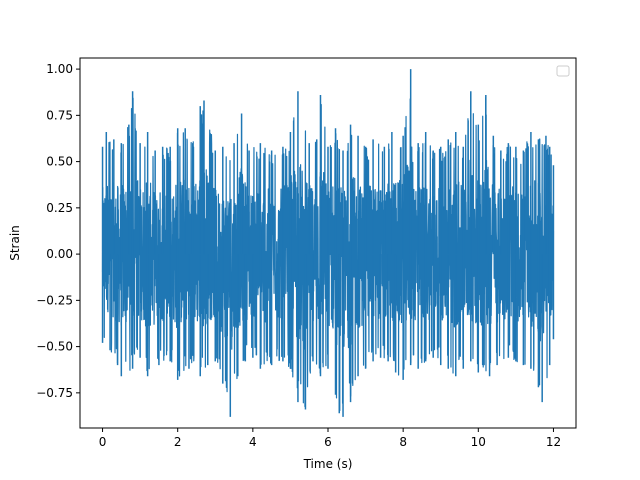 The height and width of the screenshot is (480, 640). Describe the element at coordinates (328, 464) in the screenshot. I see `x-axis-label: Time (s)` at that location.